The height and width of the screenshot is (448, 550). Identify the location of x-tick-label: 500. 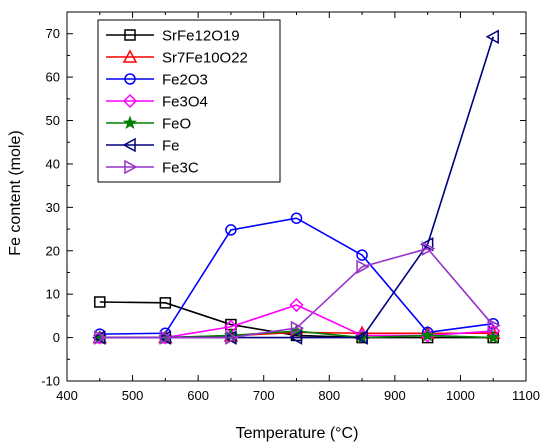
(133, 395).